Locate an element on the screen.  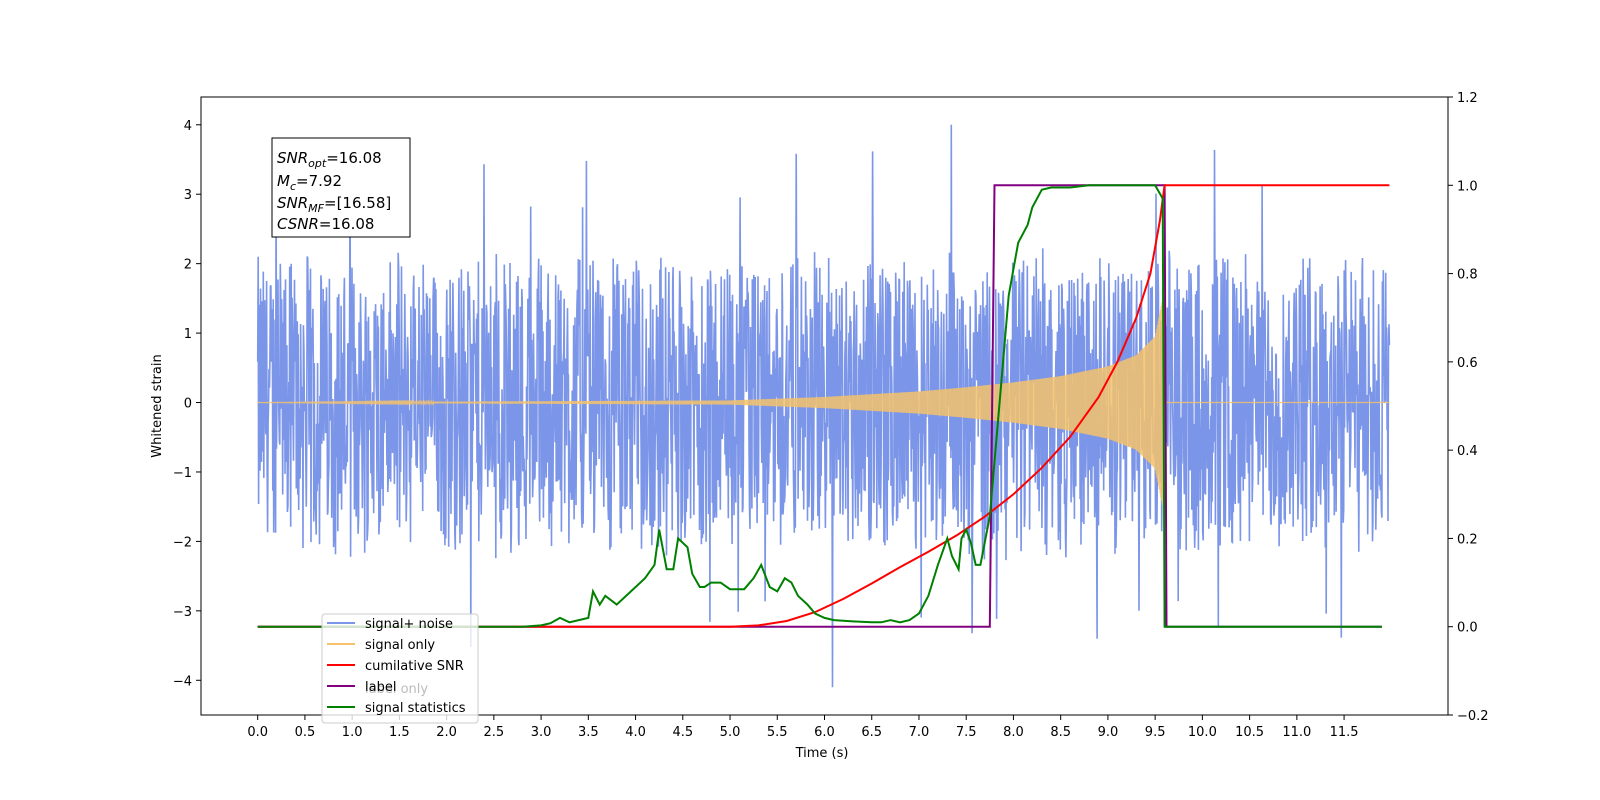
y2-tick-label: −0.2 is located at coordinates (1473, 716).